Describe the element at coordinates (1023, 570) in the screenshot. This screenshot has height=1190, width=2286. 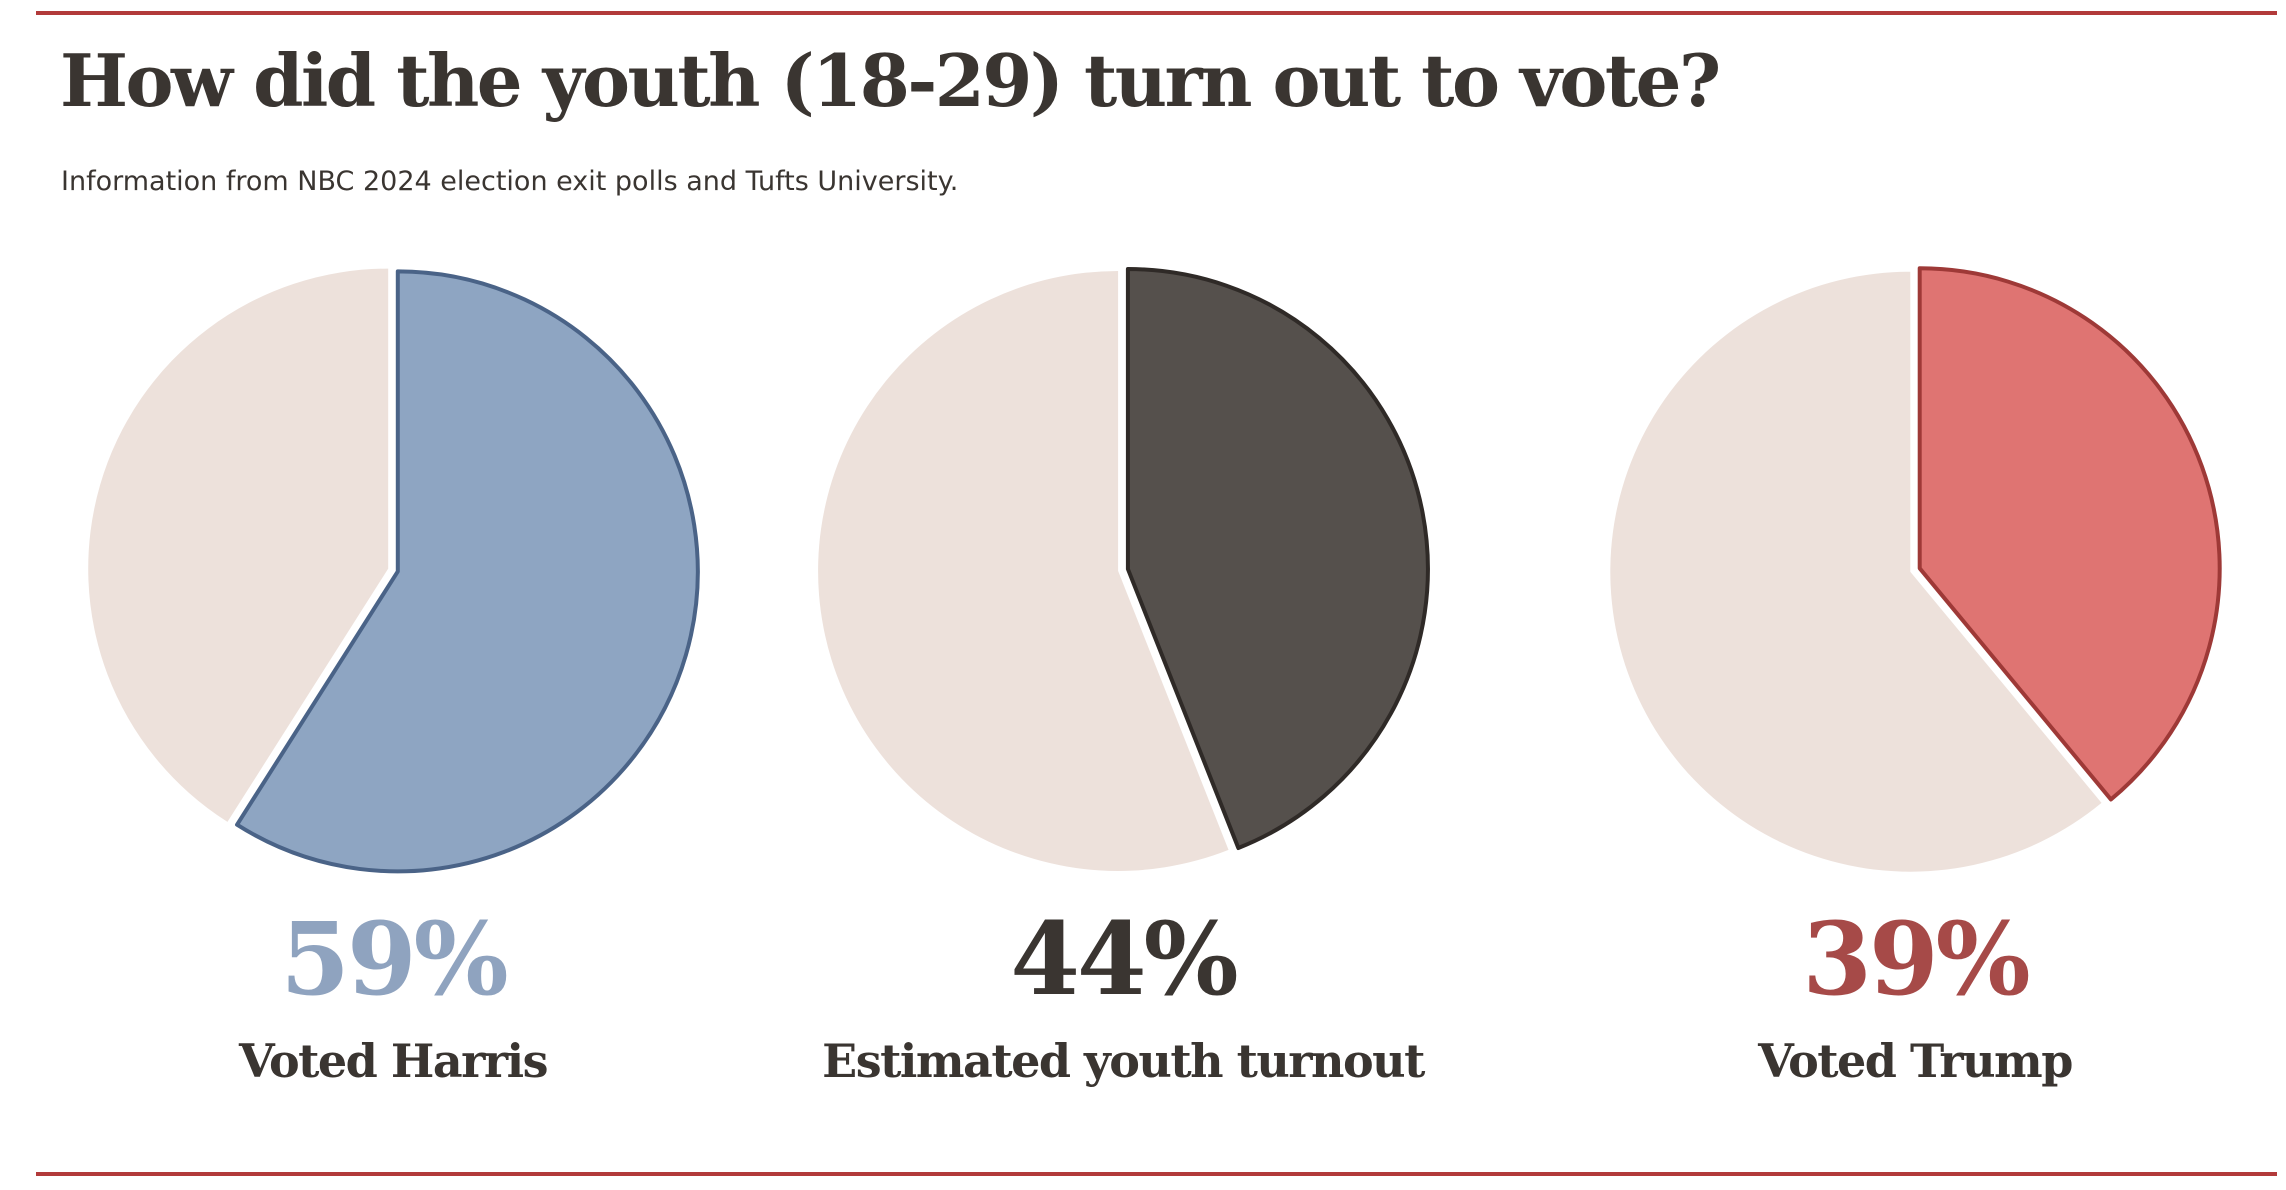
I see `turnout-pie-background-slice` at that location.